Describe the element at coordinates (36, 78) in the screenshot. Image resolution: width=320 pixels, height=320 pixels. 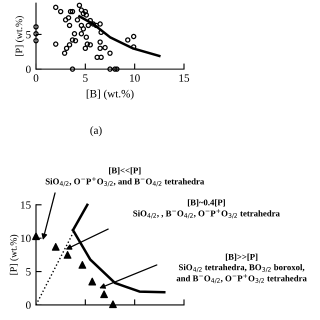
I see `x-tick-label: 0` at that location.